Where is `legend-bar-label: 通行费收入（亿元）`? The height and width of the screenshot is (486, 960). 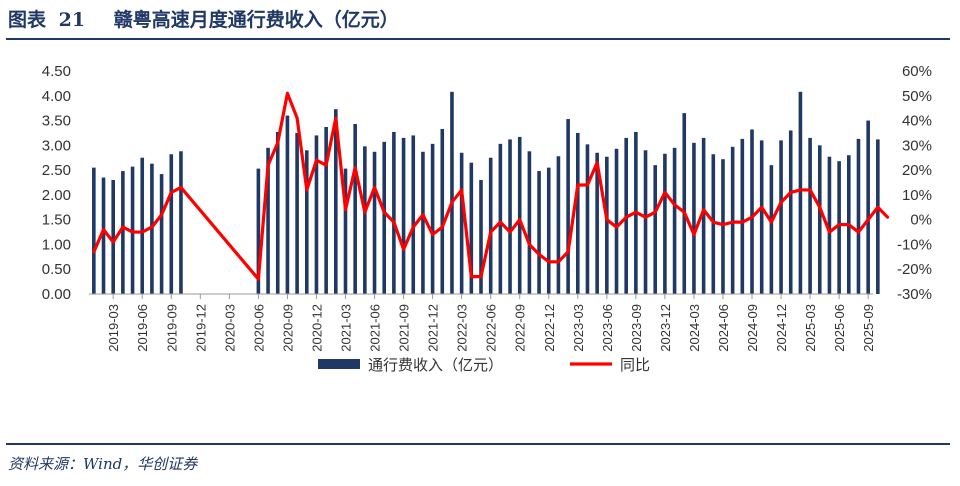 legend-bar-label: 通行费收入（亿元） is located at coordinates (435, 365).